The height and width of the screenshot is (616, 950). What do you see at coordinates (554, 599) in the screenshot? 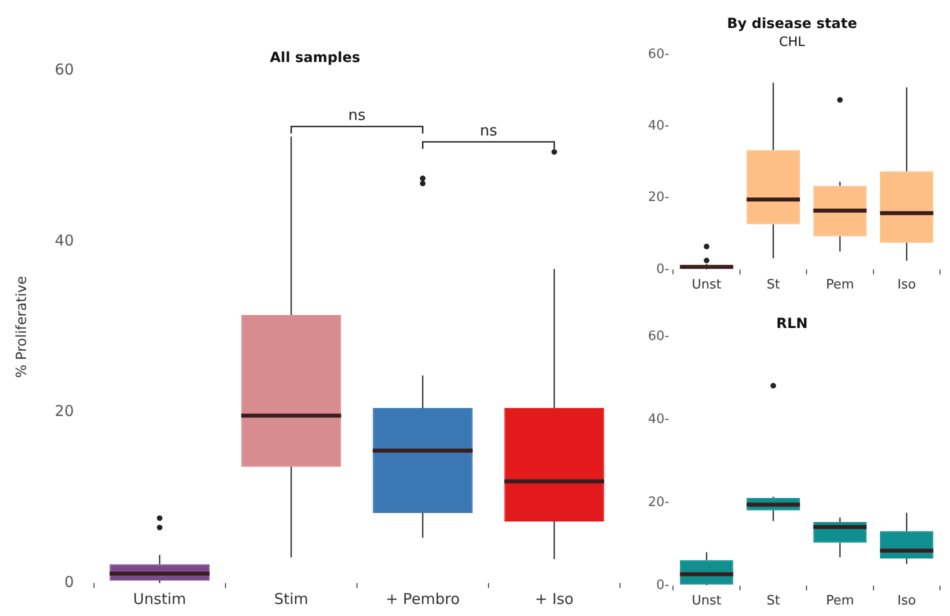
I see `x-tick-label: + Iso` at bounding box center [554, 599].